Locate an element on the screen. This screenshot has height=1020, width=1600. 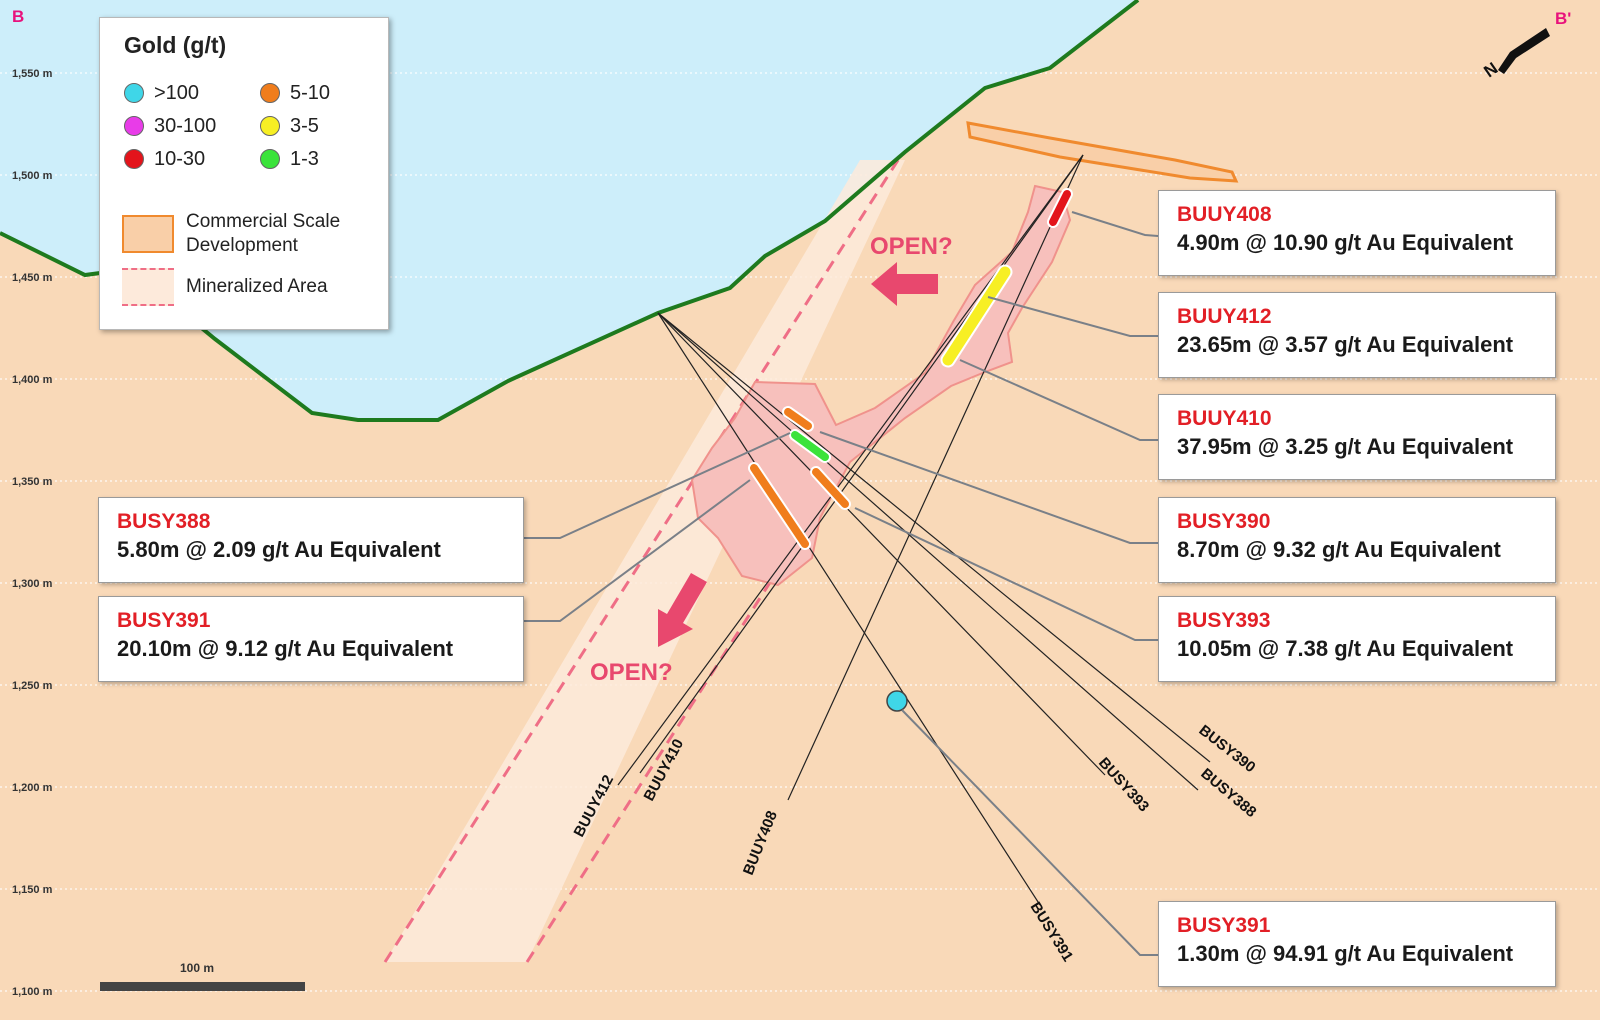
grade-intercepts is located at coordinates (910, 369).